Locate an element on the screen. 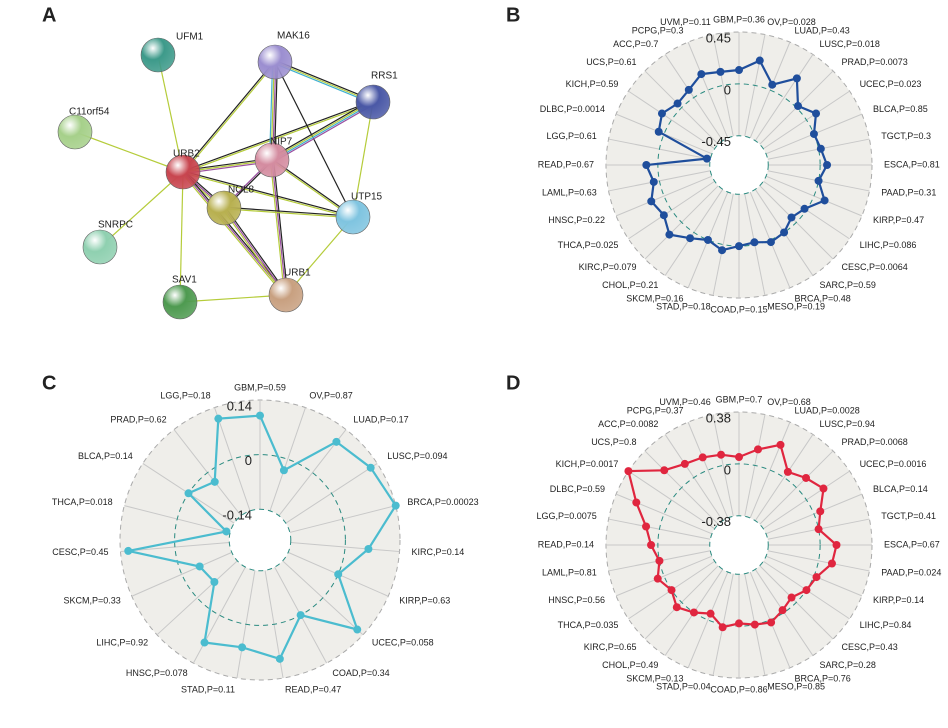 This screenshot has width=948, height=728. category-label: BLCA,P=0.14 is located at coordinates (900, 489).